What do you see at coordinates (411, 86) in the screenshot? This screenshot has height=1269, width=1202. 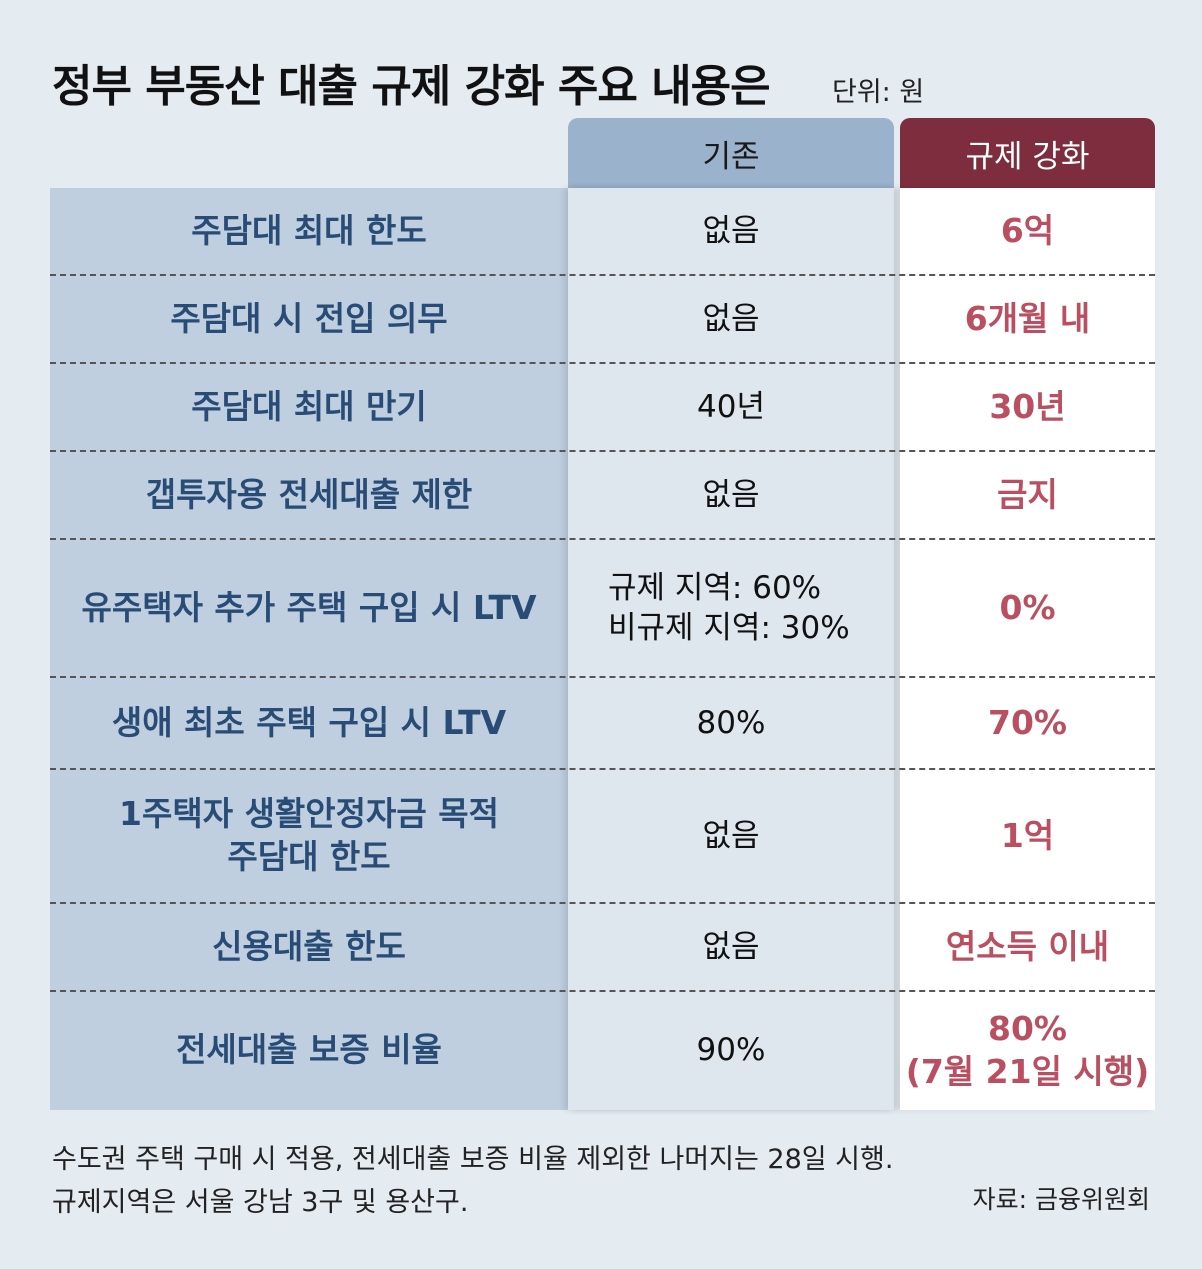 I see `page-title: 정부 부동산 대출 규제 강화 주요 내용은` at bounding box center [411, 86].